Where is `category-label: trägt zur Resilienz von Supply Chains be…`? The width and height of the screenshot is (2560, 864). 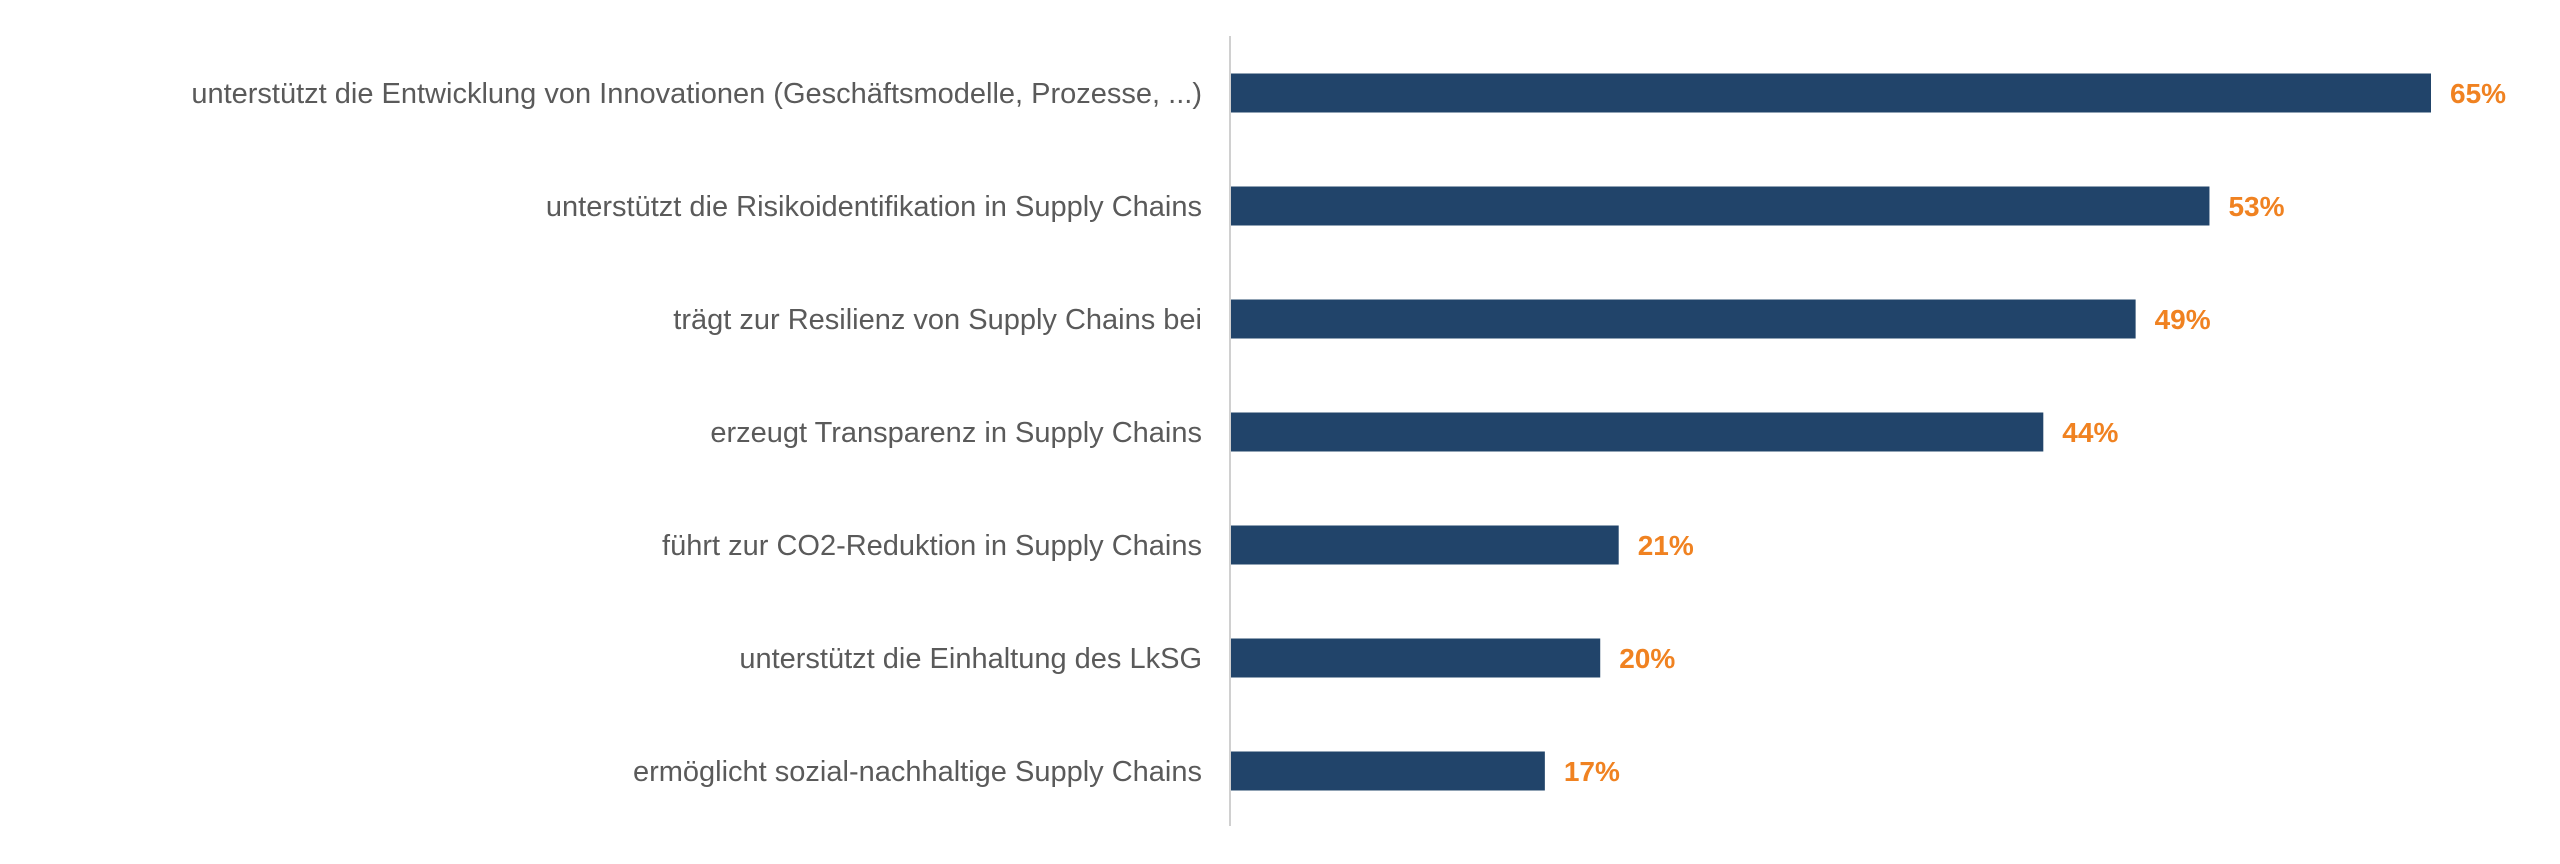
category-label: trägt zur Resilienz von Supply Chains be… is located at coordinates (937, 320).